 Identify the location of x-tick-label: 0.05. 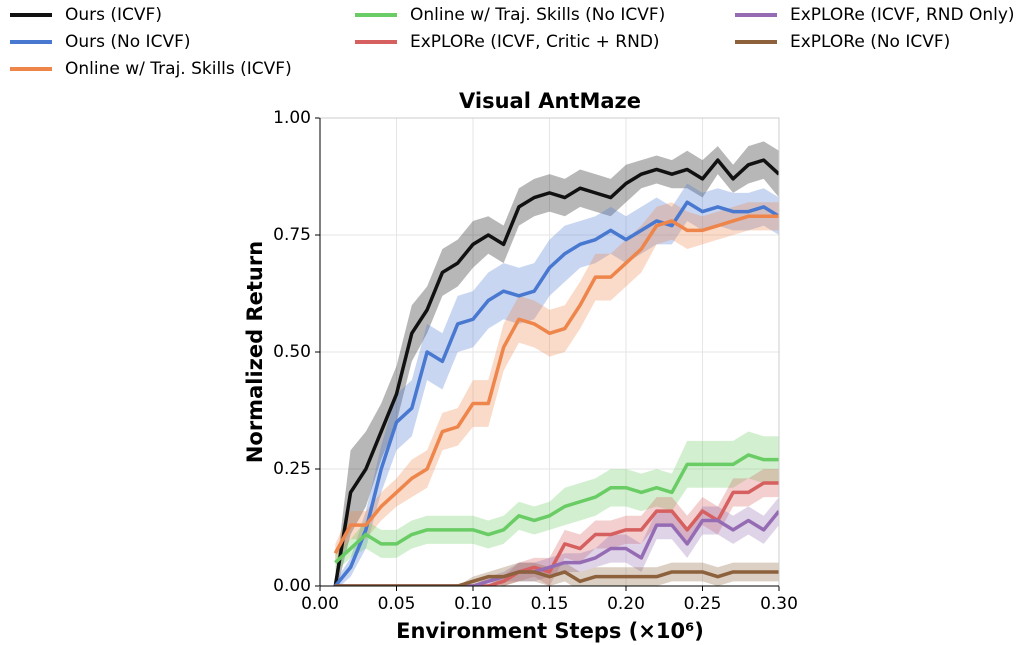
(397, 604).